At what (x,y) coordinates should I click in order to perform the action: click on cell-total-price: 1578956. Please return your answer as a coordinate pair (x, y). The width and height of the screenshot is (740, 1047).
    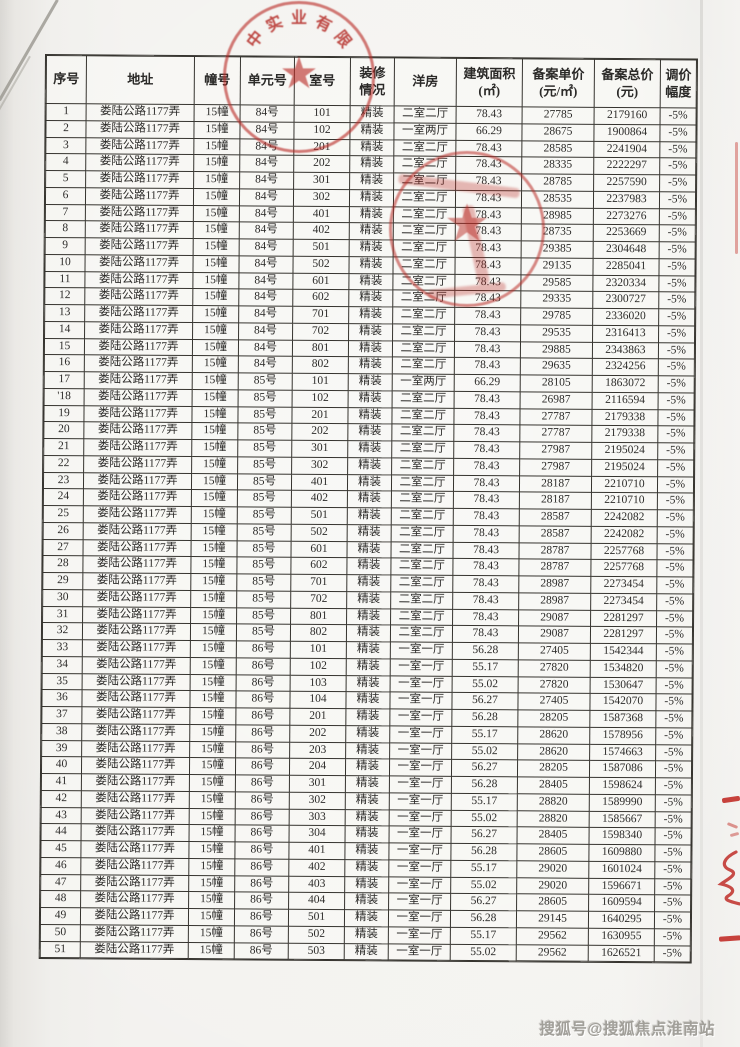
    Looking at the image, I should click on (622, 736).